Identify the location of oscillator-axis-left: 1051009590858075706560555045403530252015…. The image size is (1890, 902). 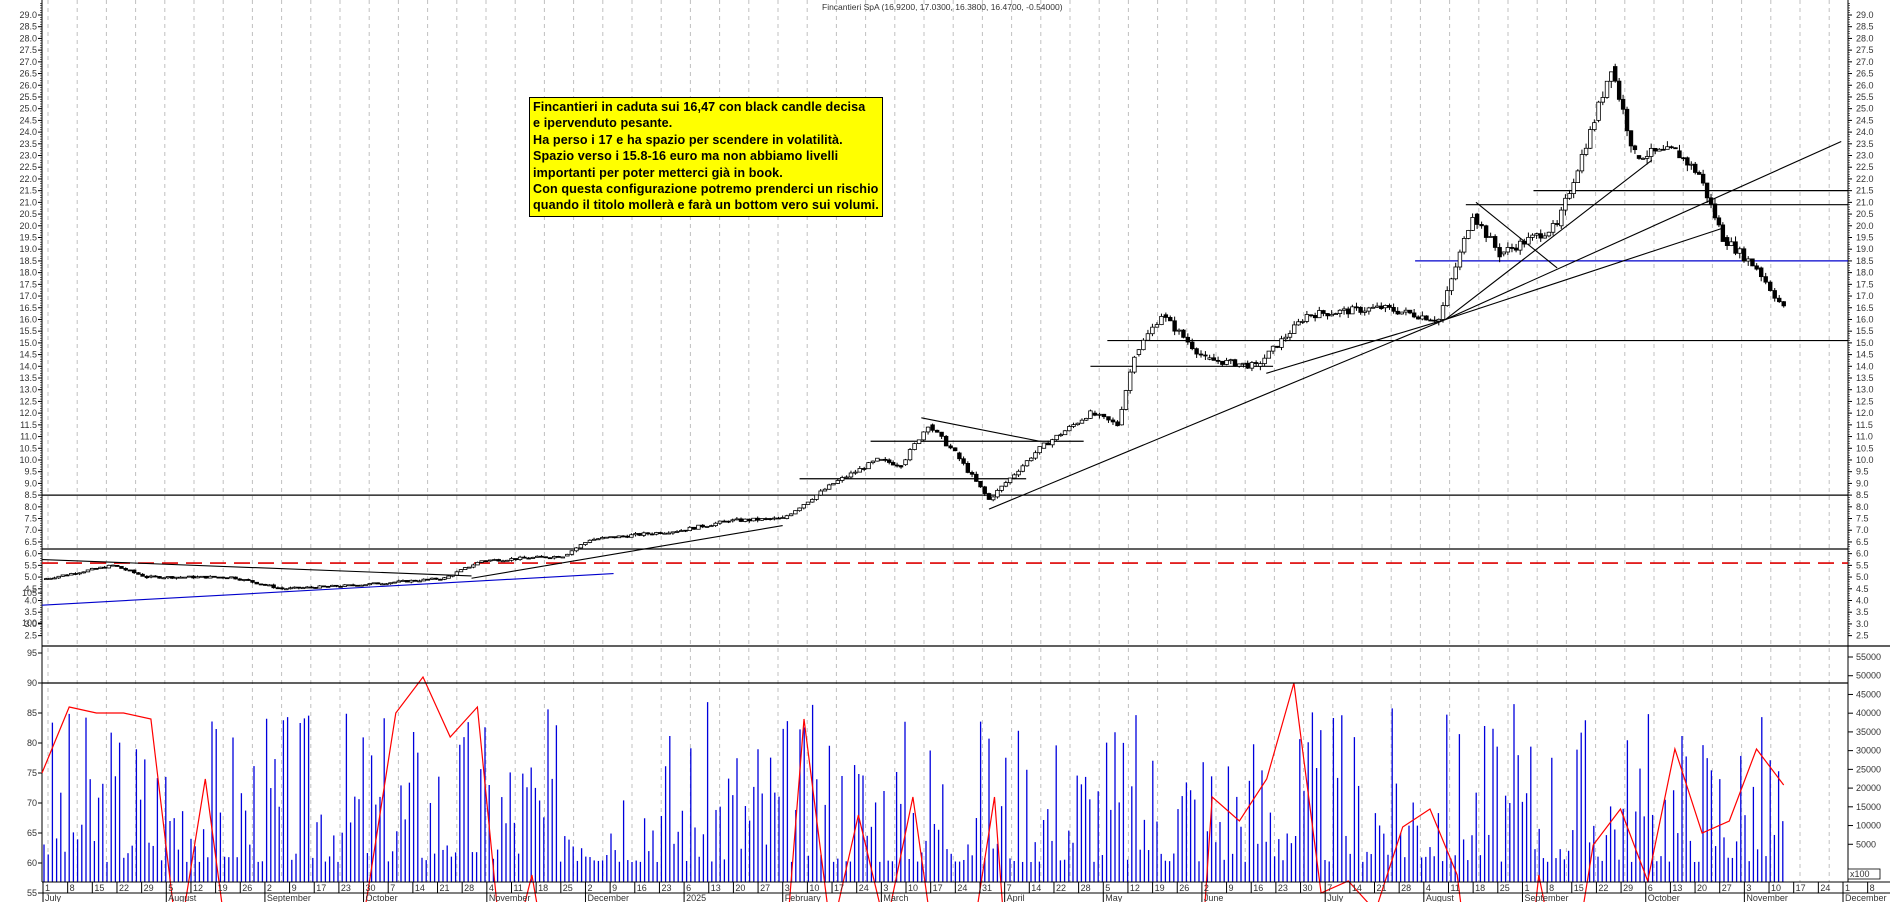
(32, 743).